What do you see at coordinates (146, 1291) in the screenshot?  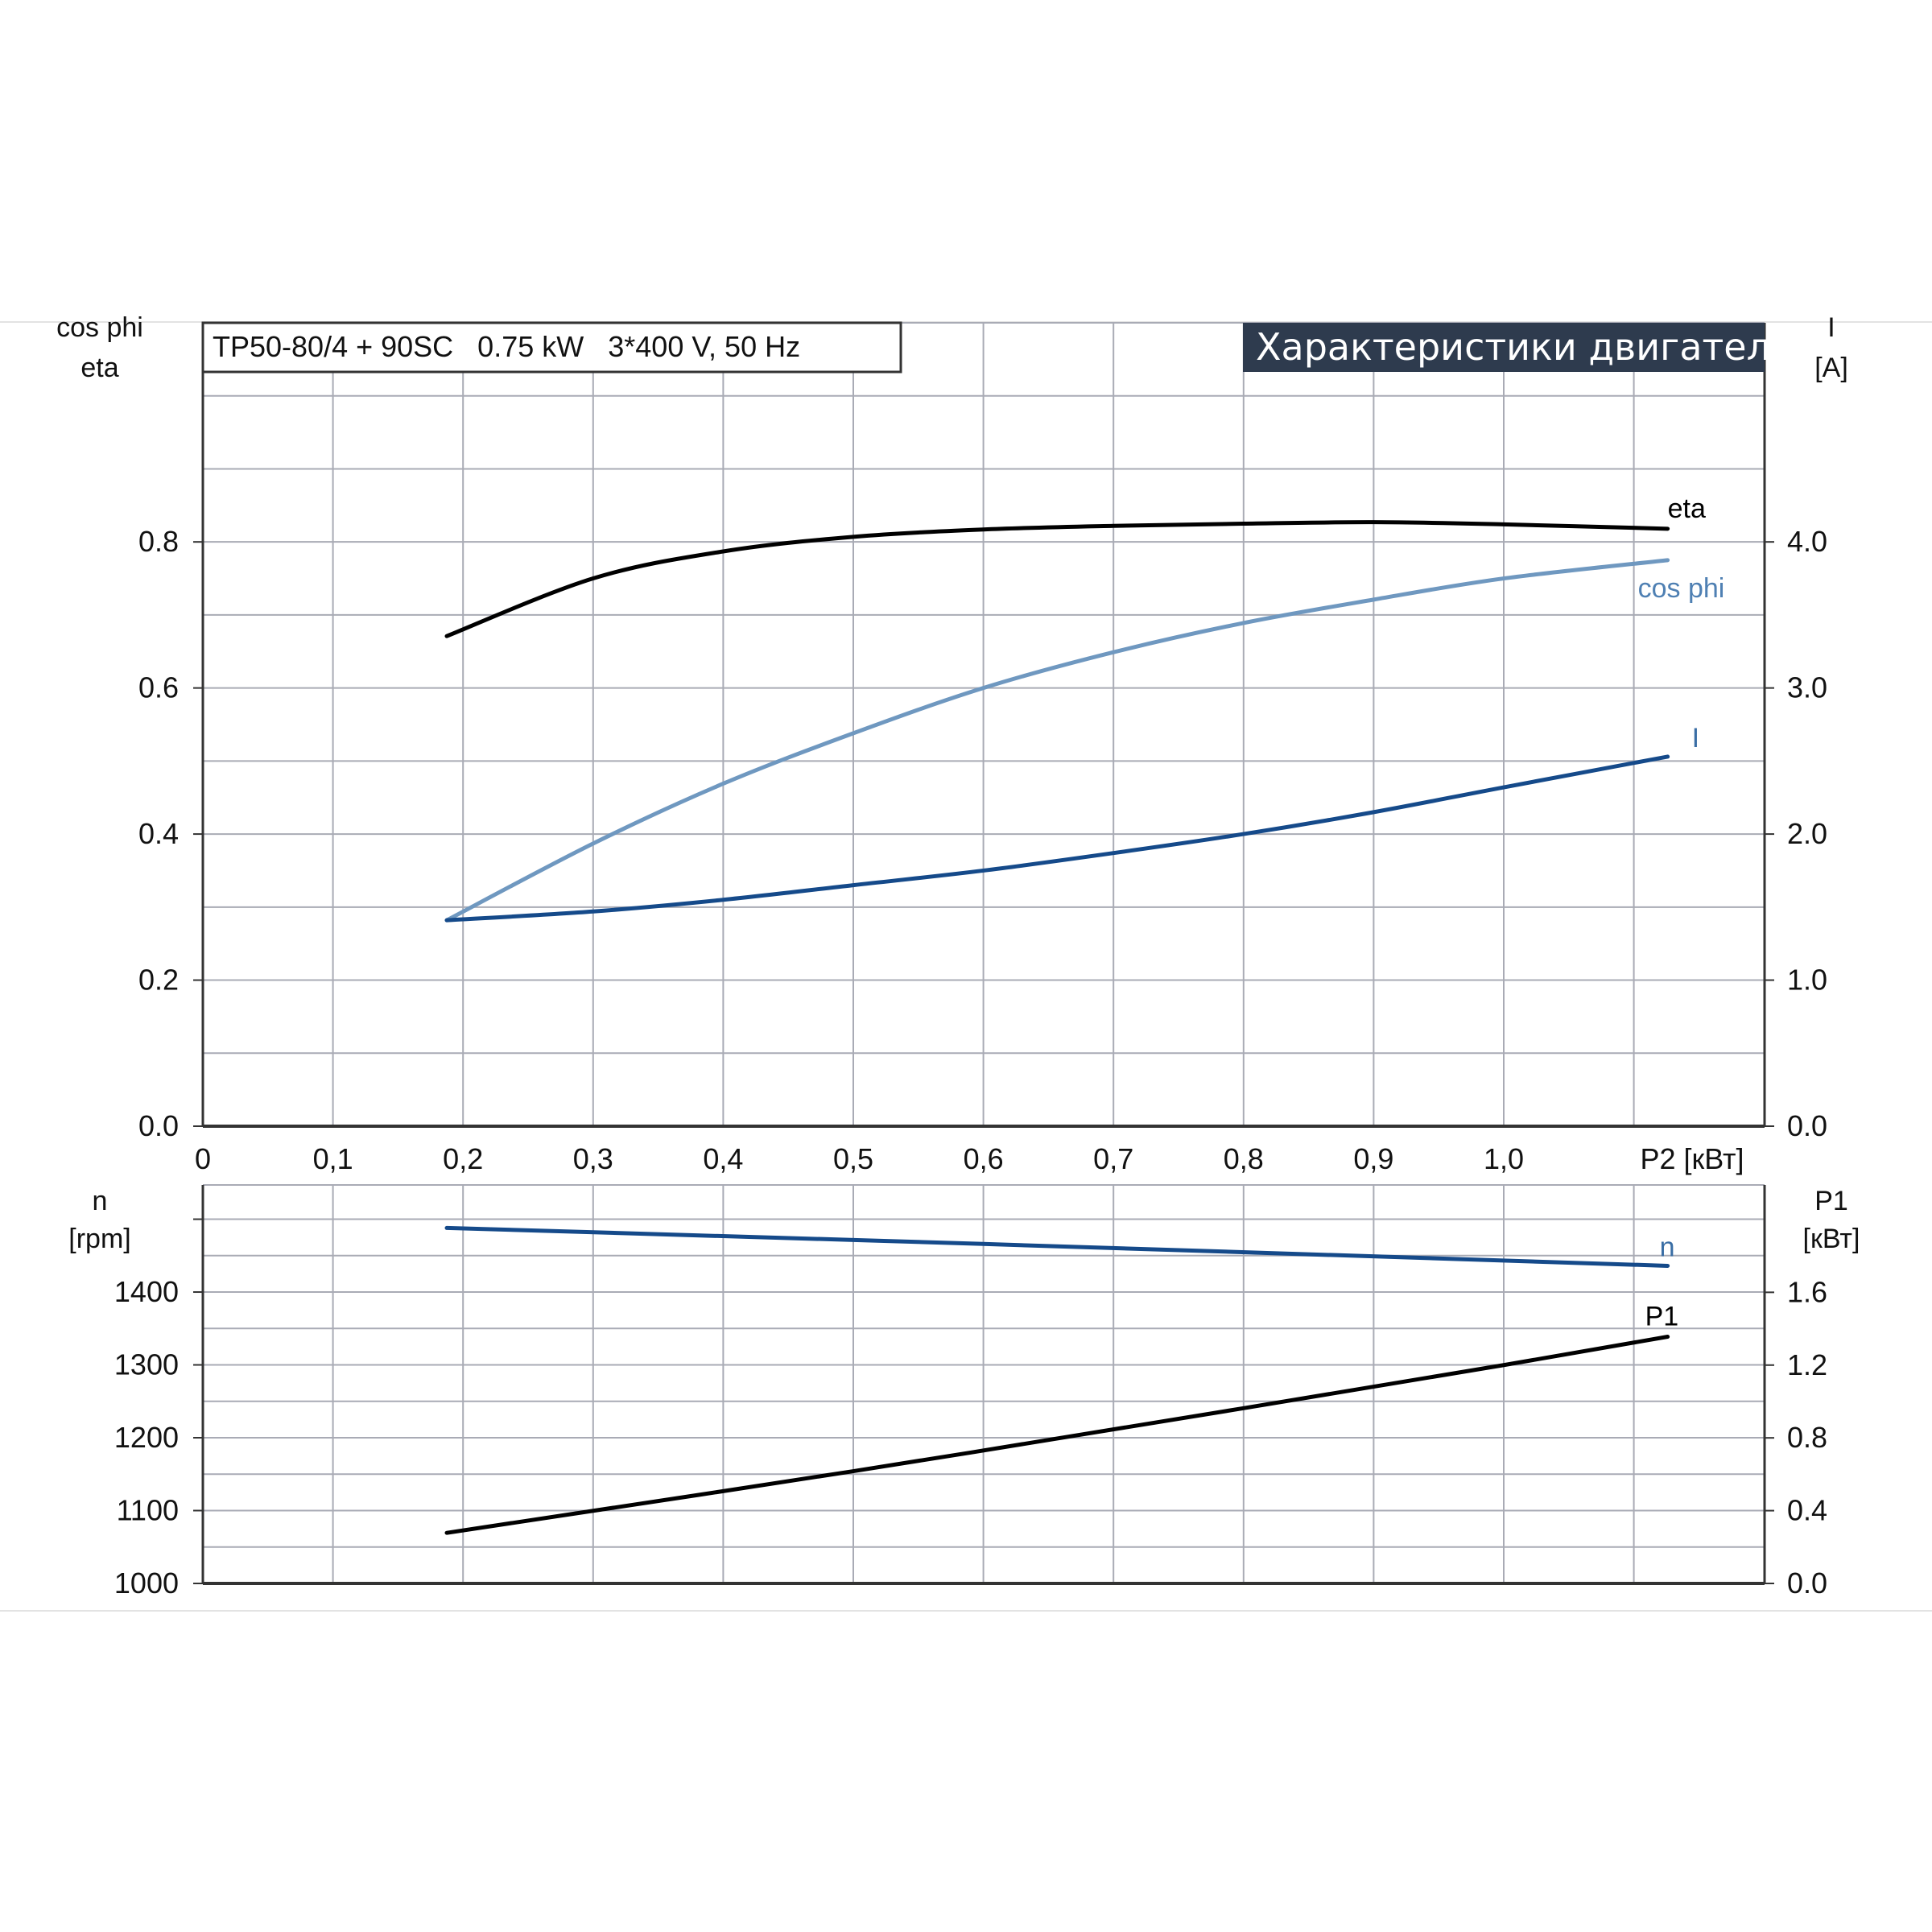 I see `left-tick-label: 1400` at bounding box center [146, 1291].